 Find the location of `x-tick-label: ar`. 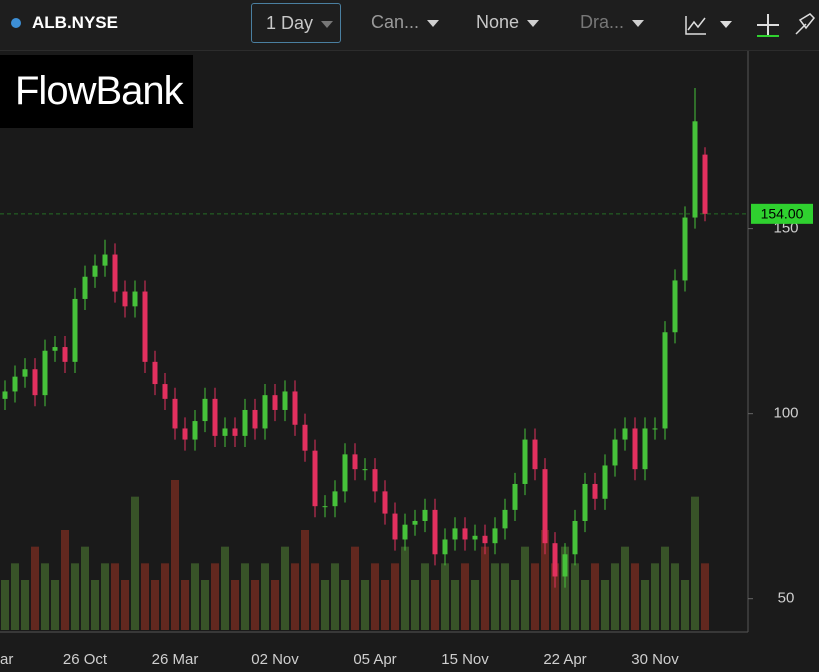

x-tick-label: ar is located at coordinates (6, 659).